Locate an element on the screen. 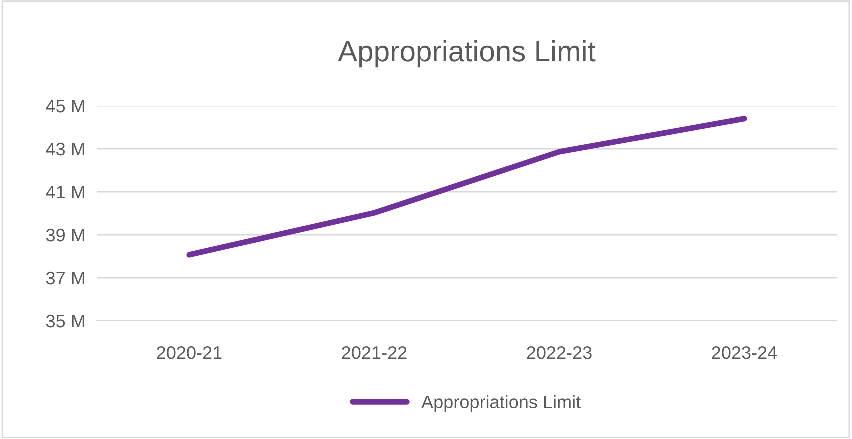  legend-label: Appropriations Limit is located at coordinates (501, 403).